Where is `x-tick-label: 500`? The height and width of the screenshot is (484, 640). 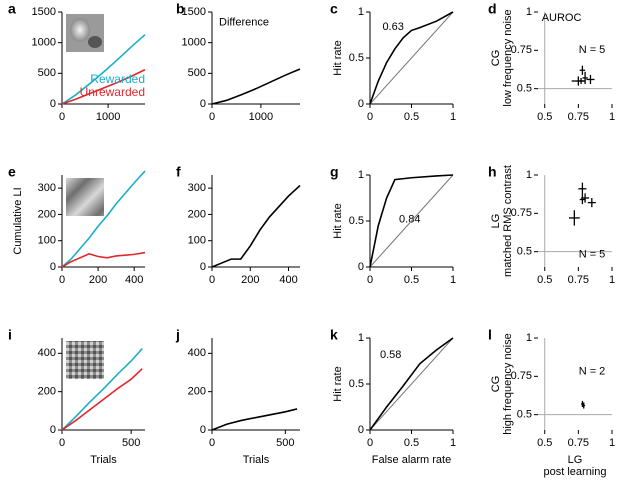 x-tick-label: 500 is located at coordinates (285, 443).